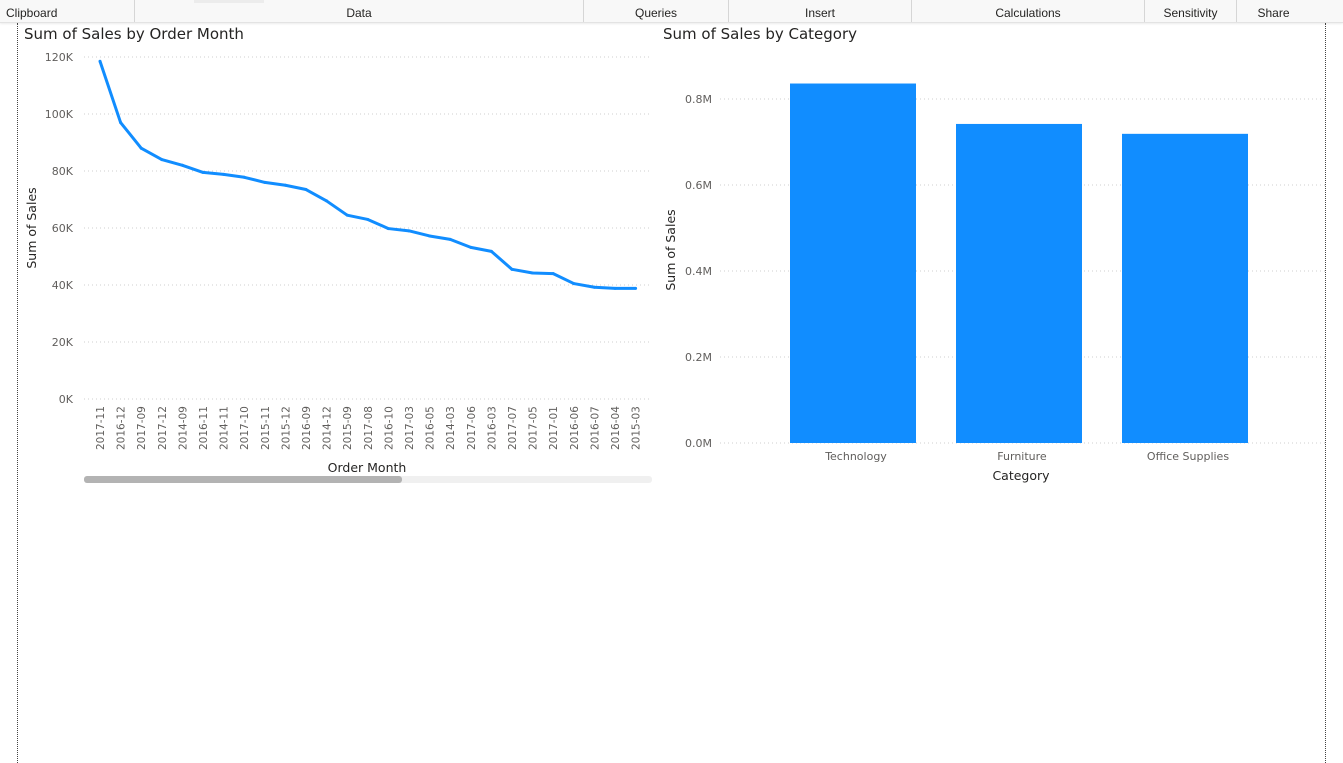  I want to click on line-chart-x-tick-label: 2017-11, so click(101, 428).